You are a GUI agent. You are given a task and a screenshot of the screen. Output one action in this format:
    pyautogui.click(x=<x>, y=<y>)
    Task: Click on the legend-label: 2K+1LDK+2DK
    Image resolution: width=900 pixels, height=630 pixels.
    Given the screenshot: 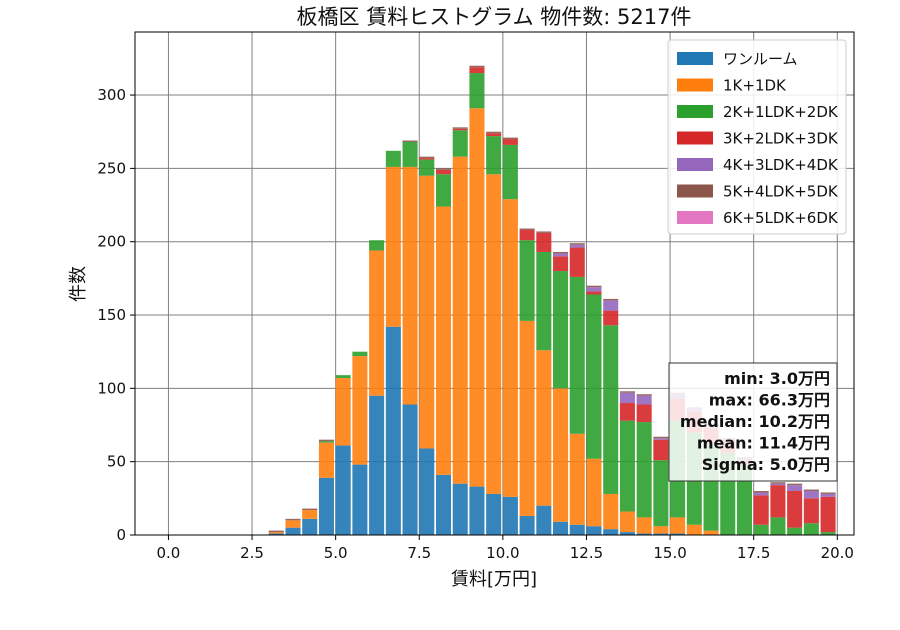 What is the action you would take?
    pyautogui.click(x=781, y=112)
    